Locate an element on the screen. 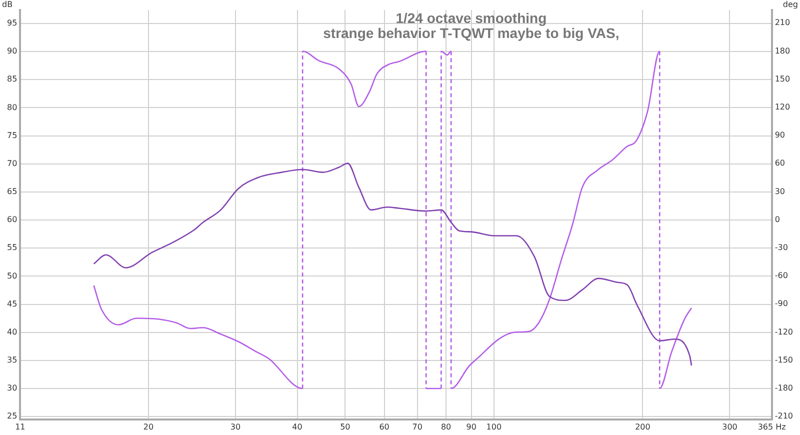  x-tick-label: 90 is located at coordinates (471, 427).